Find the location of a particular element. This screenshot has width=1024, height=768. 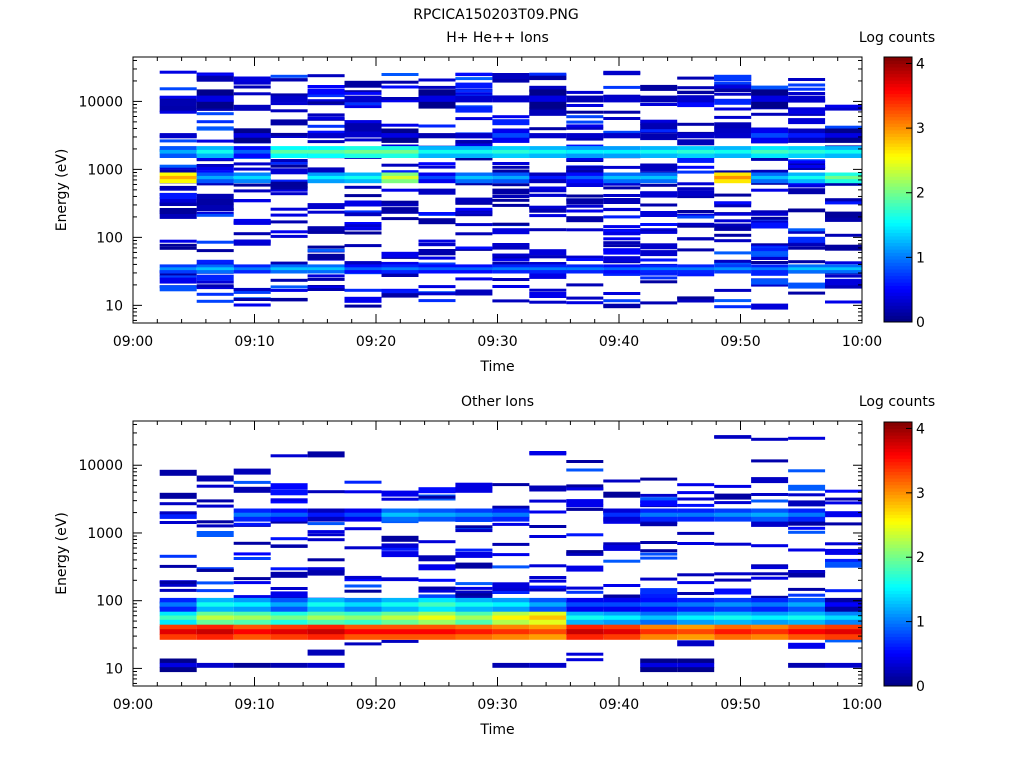

y-tick-label: 10000 is located at coordinates (100, 466).